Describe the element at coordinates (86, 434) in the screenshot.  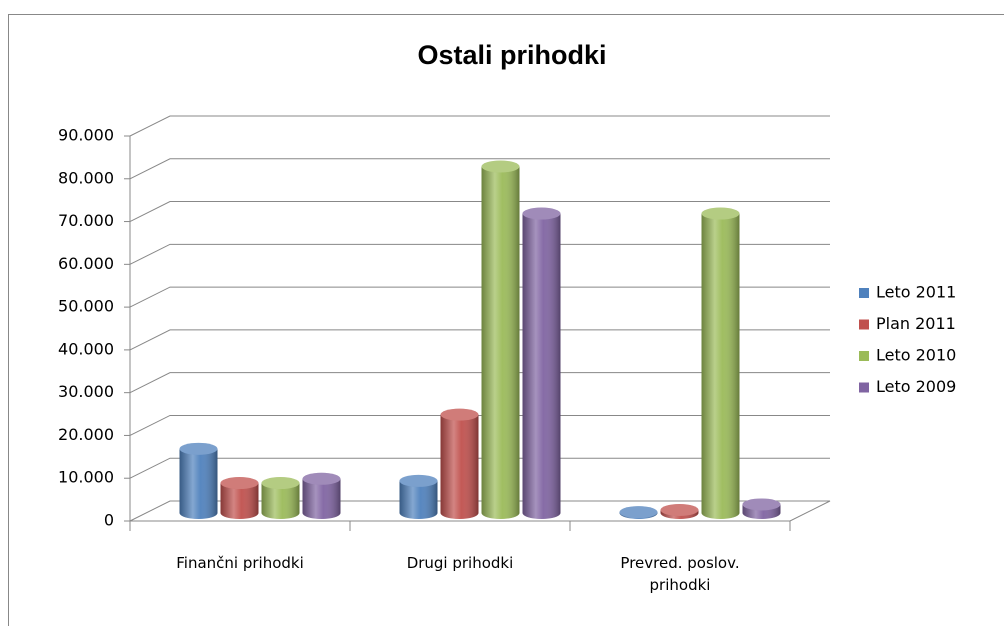
I see `y-tick-label: 20.000` at that location.